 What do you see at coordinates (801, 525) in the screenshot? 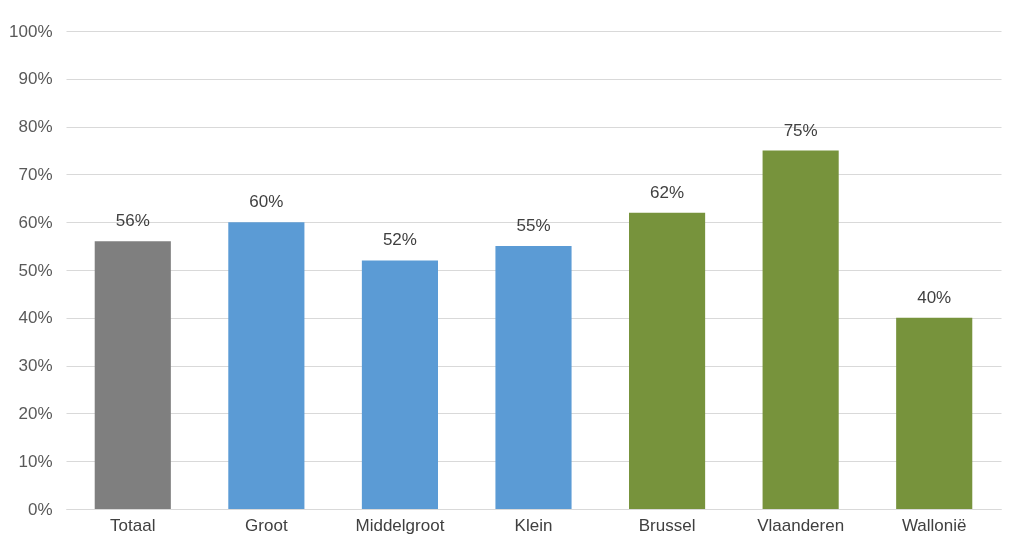
I see `x-tick-label: Vlaanderen` at bounding box center [801, 525].